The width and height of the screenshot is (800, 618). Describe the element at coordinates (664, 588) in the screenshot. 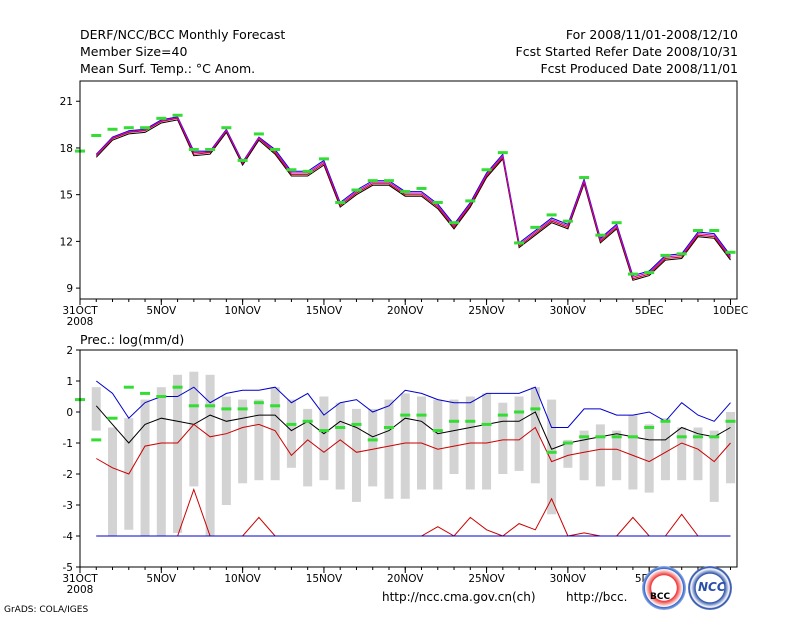

I see `bcc-logo-icon: BCC` at that location.